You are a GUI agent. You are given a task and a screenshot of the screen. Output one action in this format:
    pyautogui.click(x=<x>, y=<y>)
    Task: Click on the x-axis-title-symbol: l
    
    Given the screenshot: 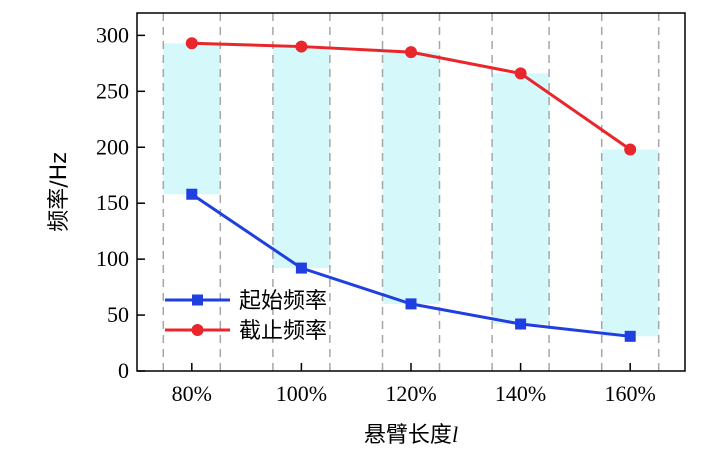 What is the action you would take?
    pyautogui.click(x=455, y=434)
    